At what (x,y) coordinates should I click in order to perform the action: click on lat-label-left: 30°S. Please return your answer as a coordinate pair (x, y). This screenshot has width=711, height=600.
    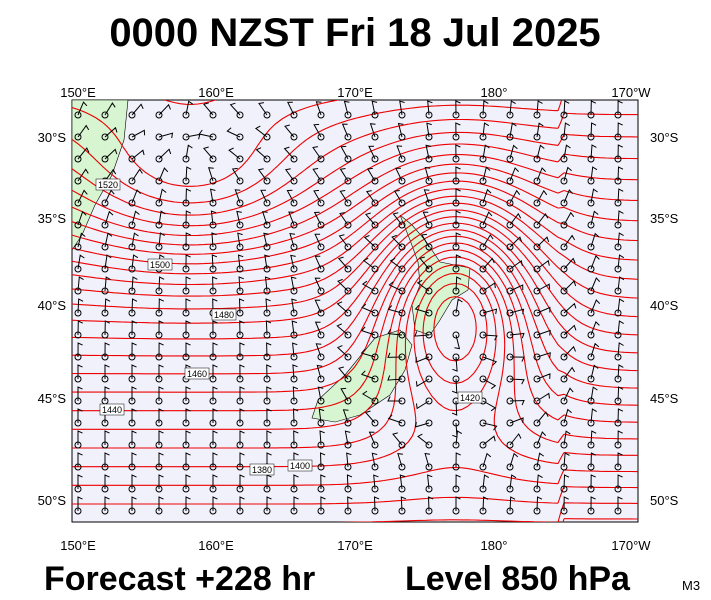
    Looking at the image, I should click on (52, 137).